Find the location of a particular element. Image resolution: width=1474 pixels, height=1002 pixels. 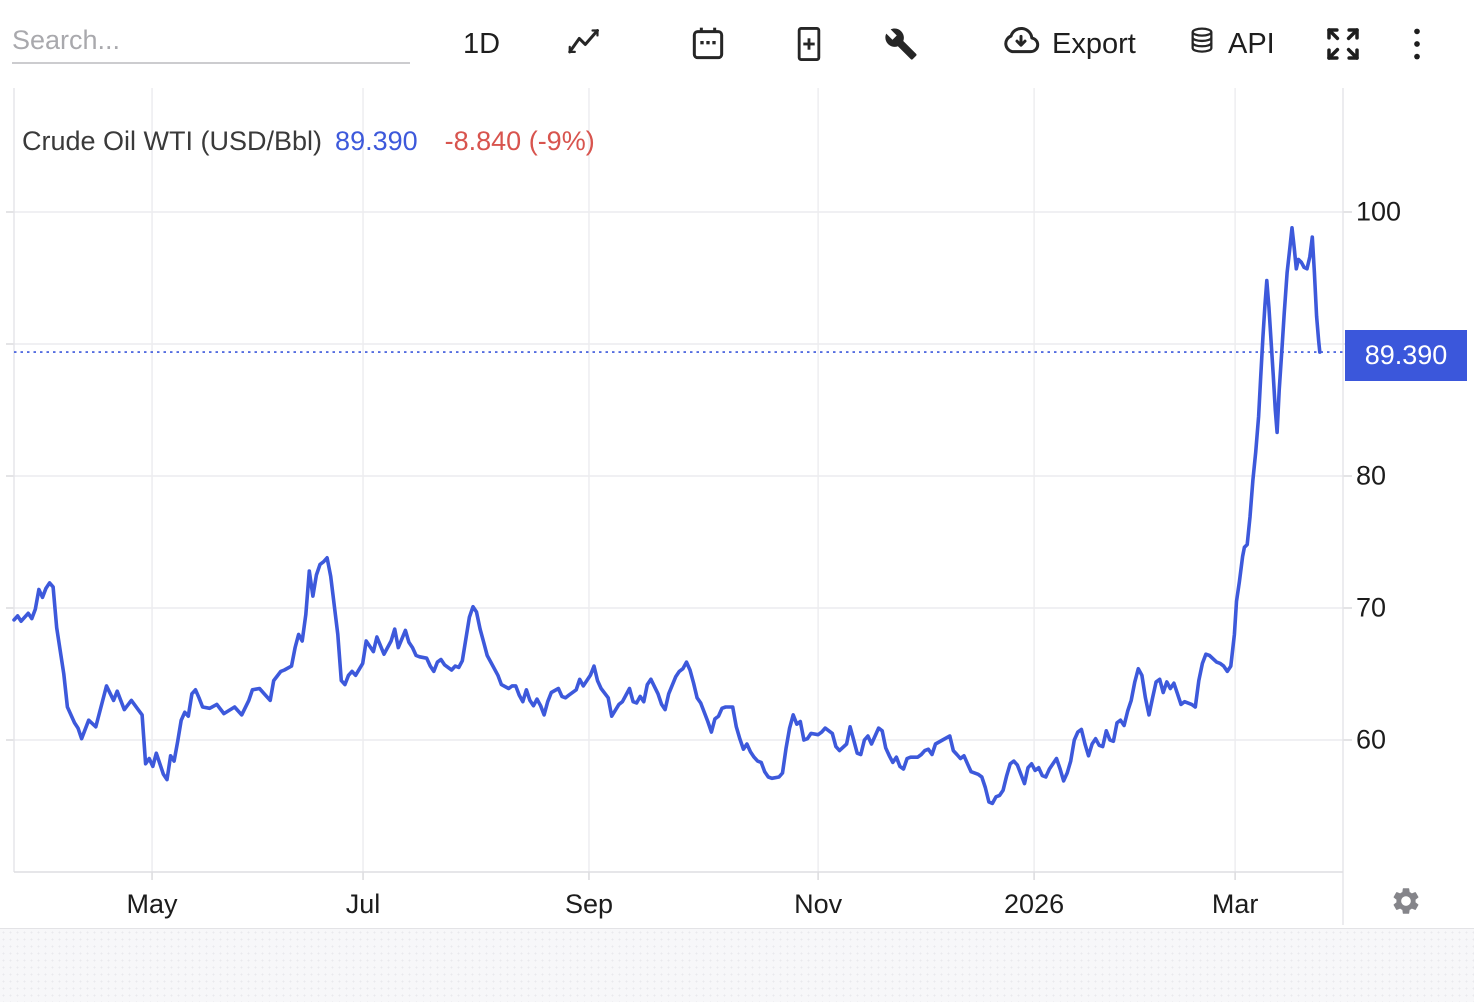

fullscreen-button is located at coordinates (1343, 44).